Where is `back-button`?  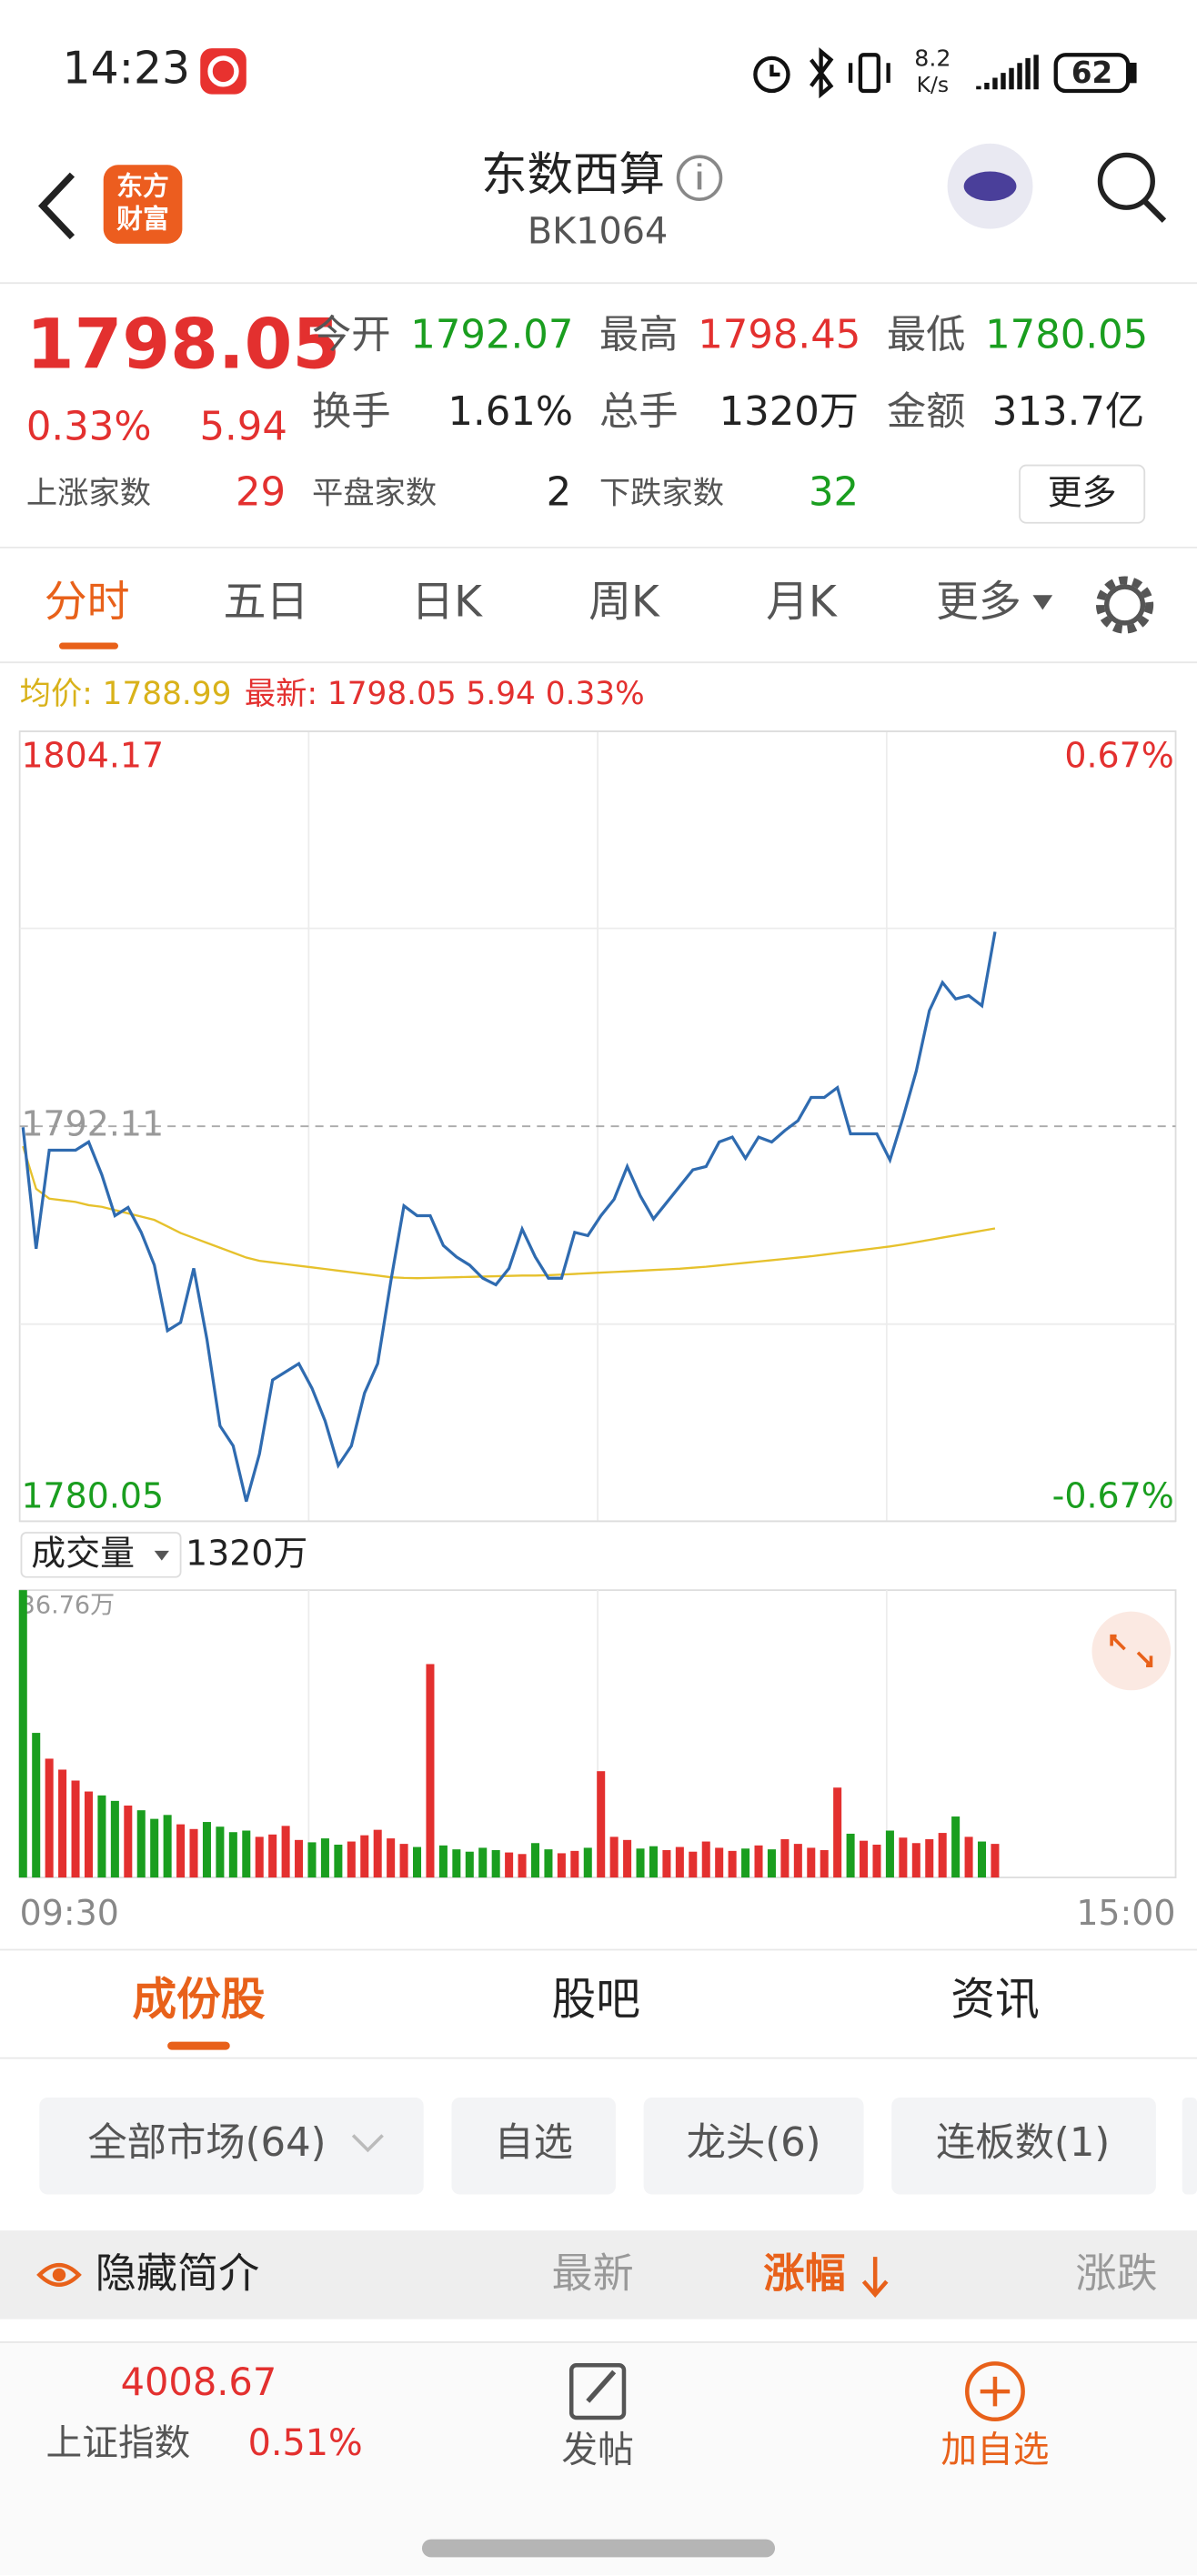 back-button is located at coordinates (56, 206).